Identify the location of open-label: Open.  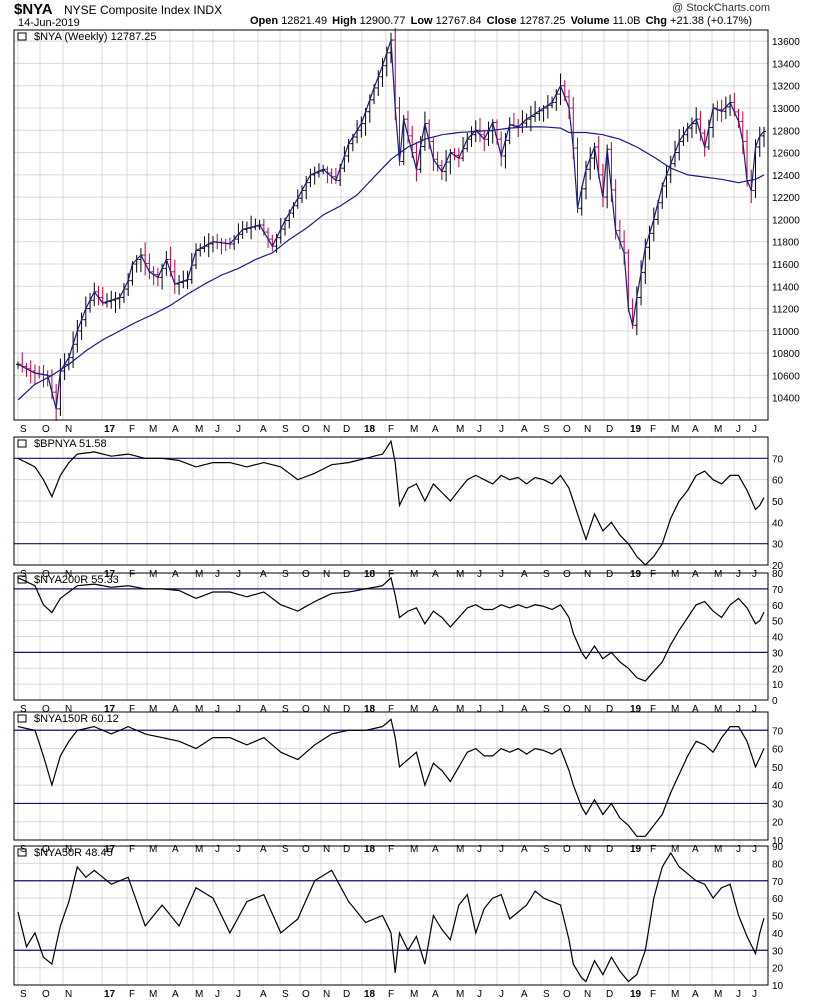
(264, 21).